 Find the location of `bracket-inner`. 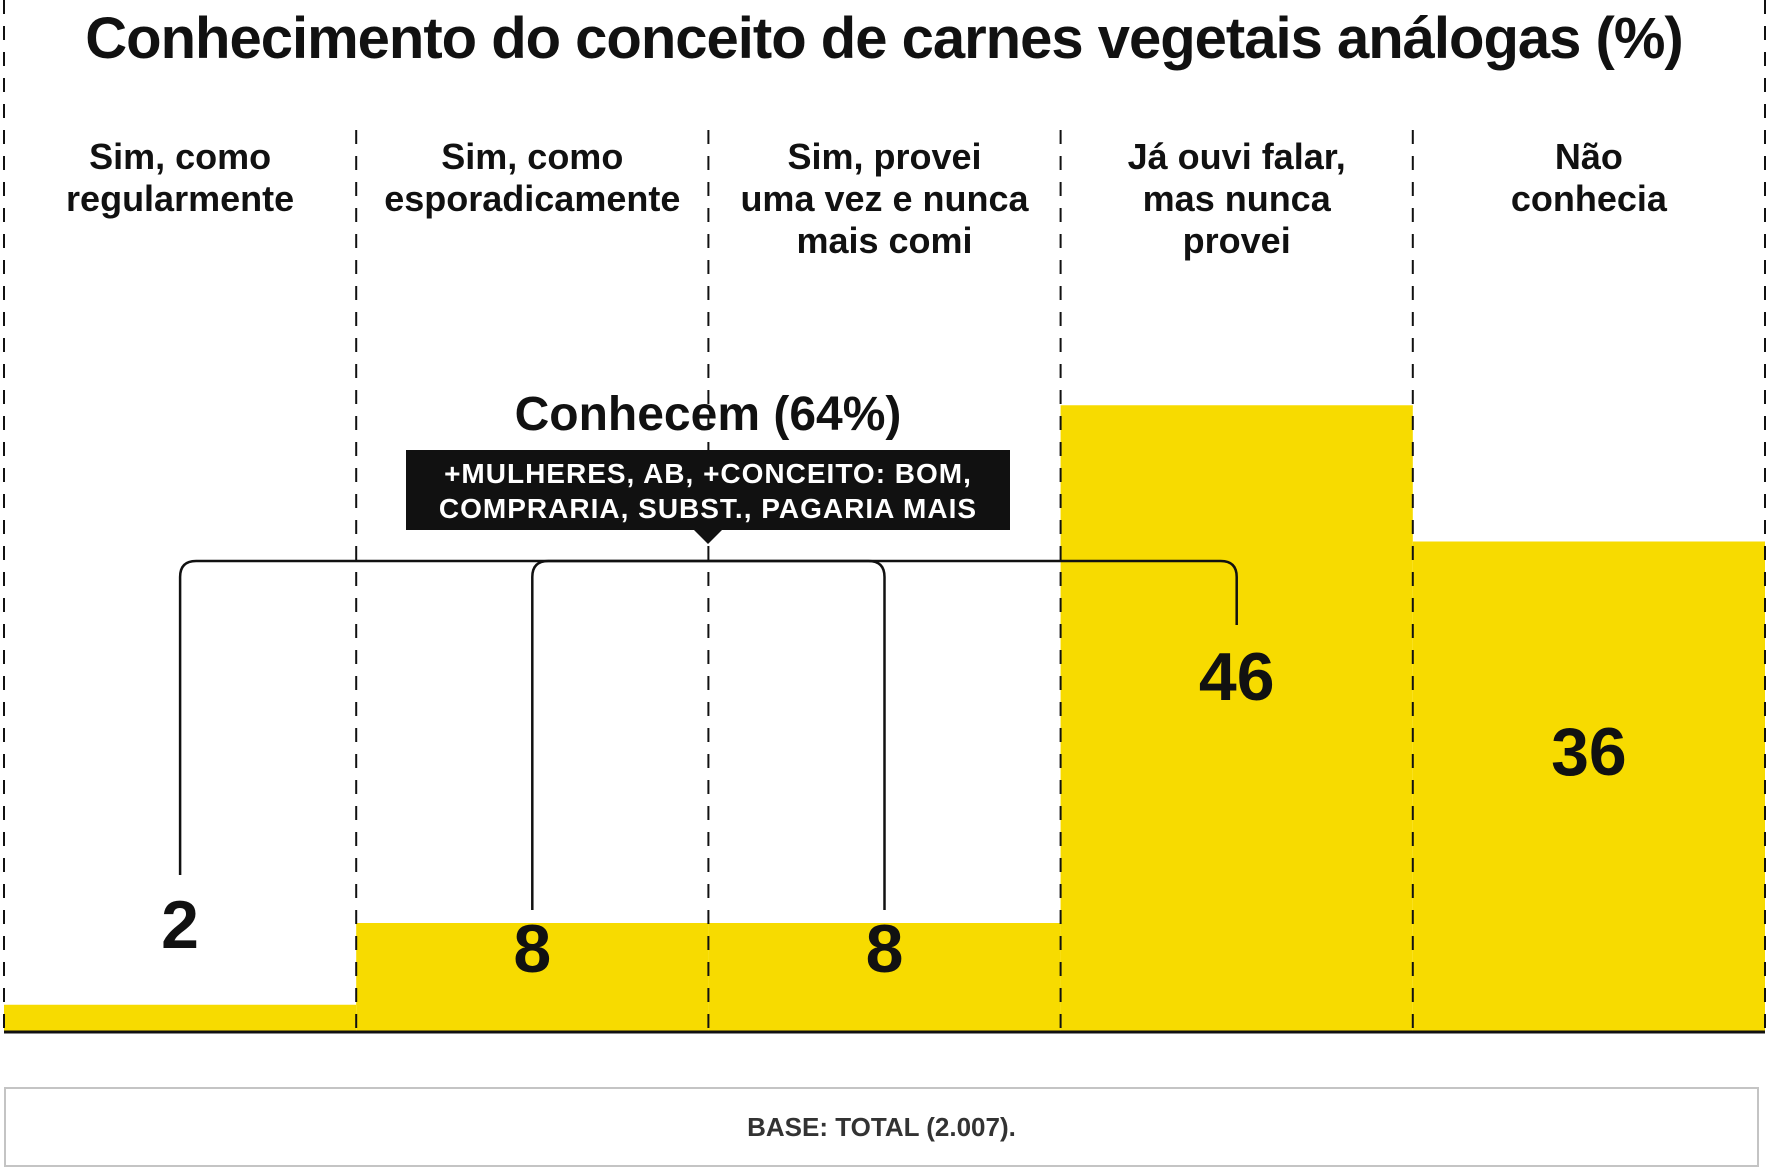

bracket-inner is located at coordinates (708, 734).